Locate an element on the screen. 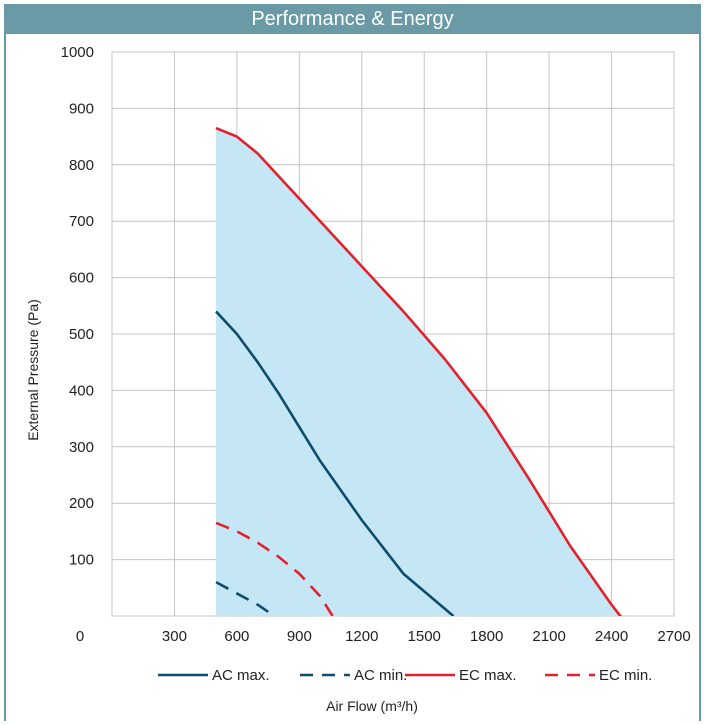  legend-label: AC max. is located at coordinates (241, 675).